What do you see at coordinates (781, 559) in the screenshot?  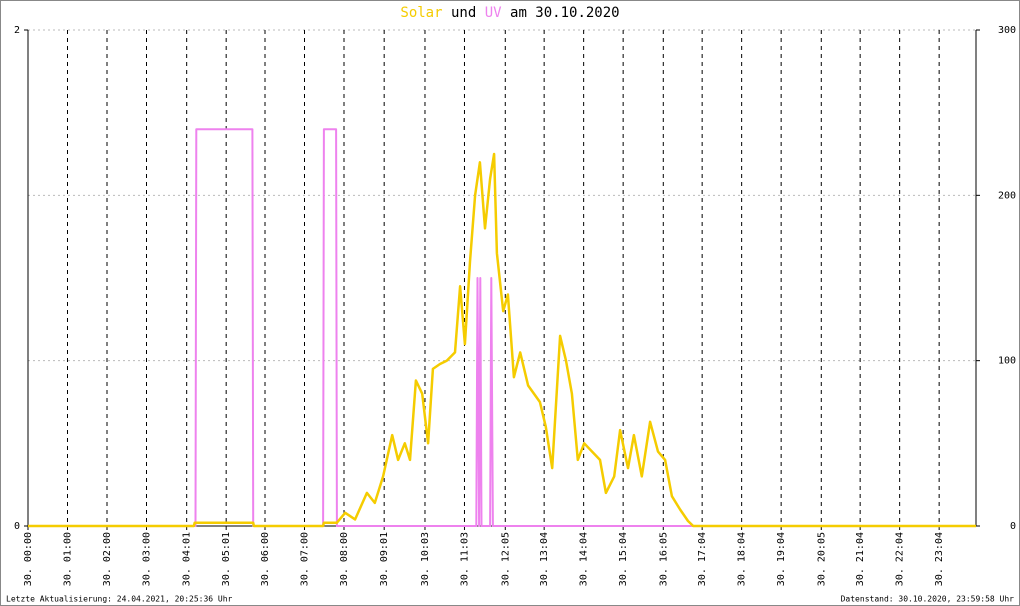 I see `x-tick-label: 30. 19:04` at bounding box center [781, 559].